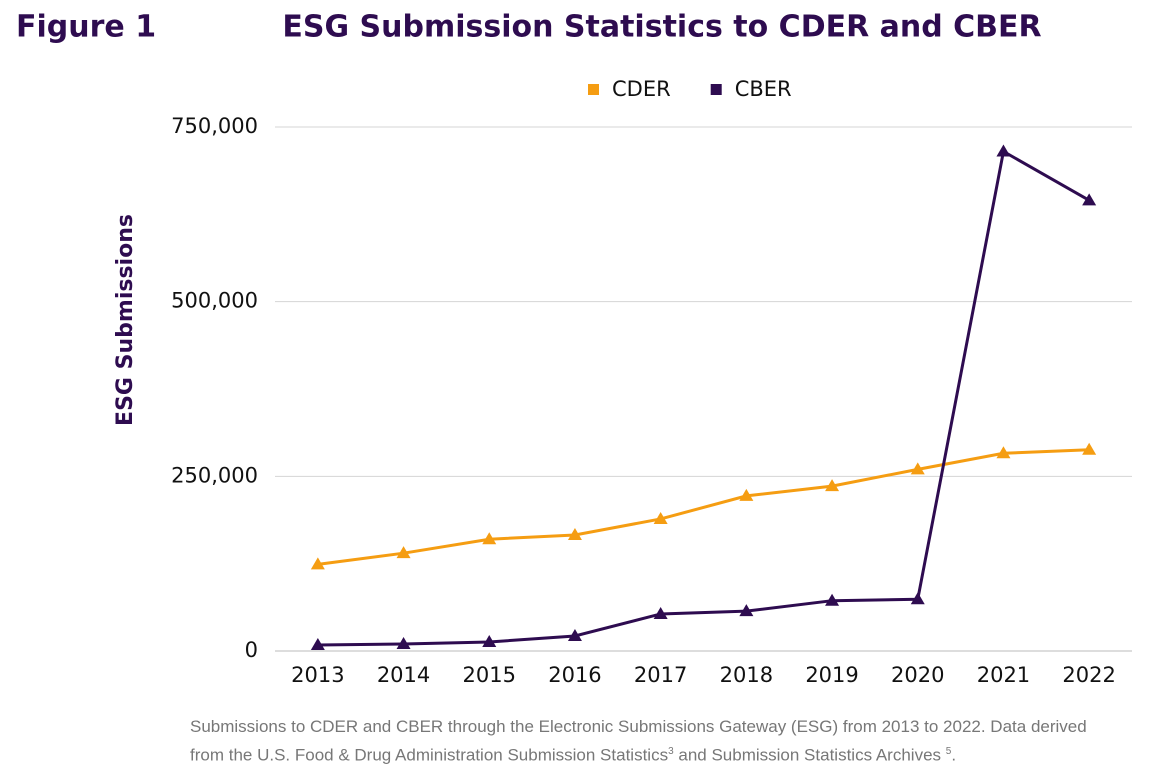  Describe the element at coordinates (125, 320) in the screenshot. I see `y-axis-label: ESG Submissions` at that location.